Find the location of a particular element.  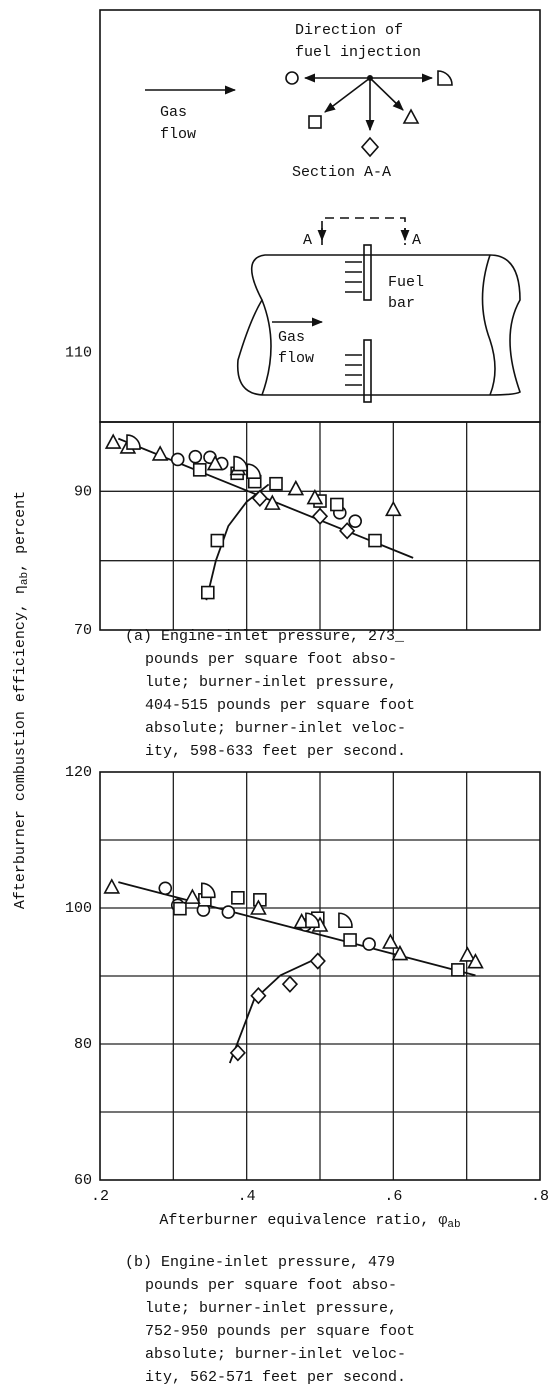

x-axis-label: Afterburner equivalence ratio, φab is located at coordinates (309, 1221).